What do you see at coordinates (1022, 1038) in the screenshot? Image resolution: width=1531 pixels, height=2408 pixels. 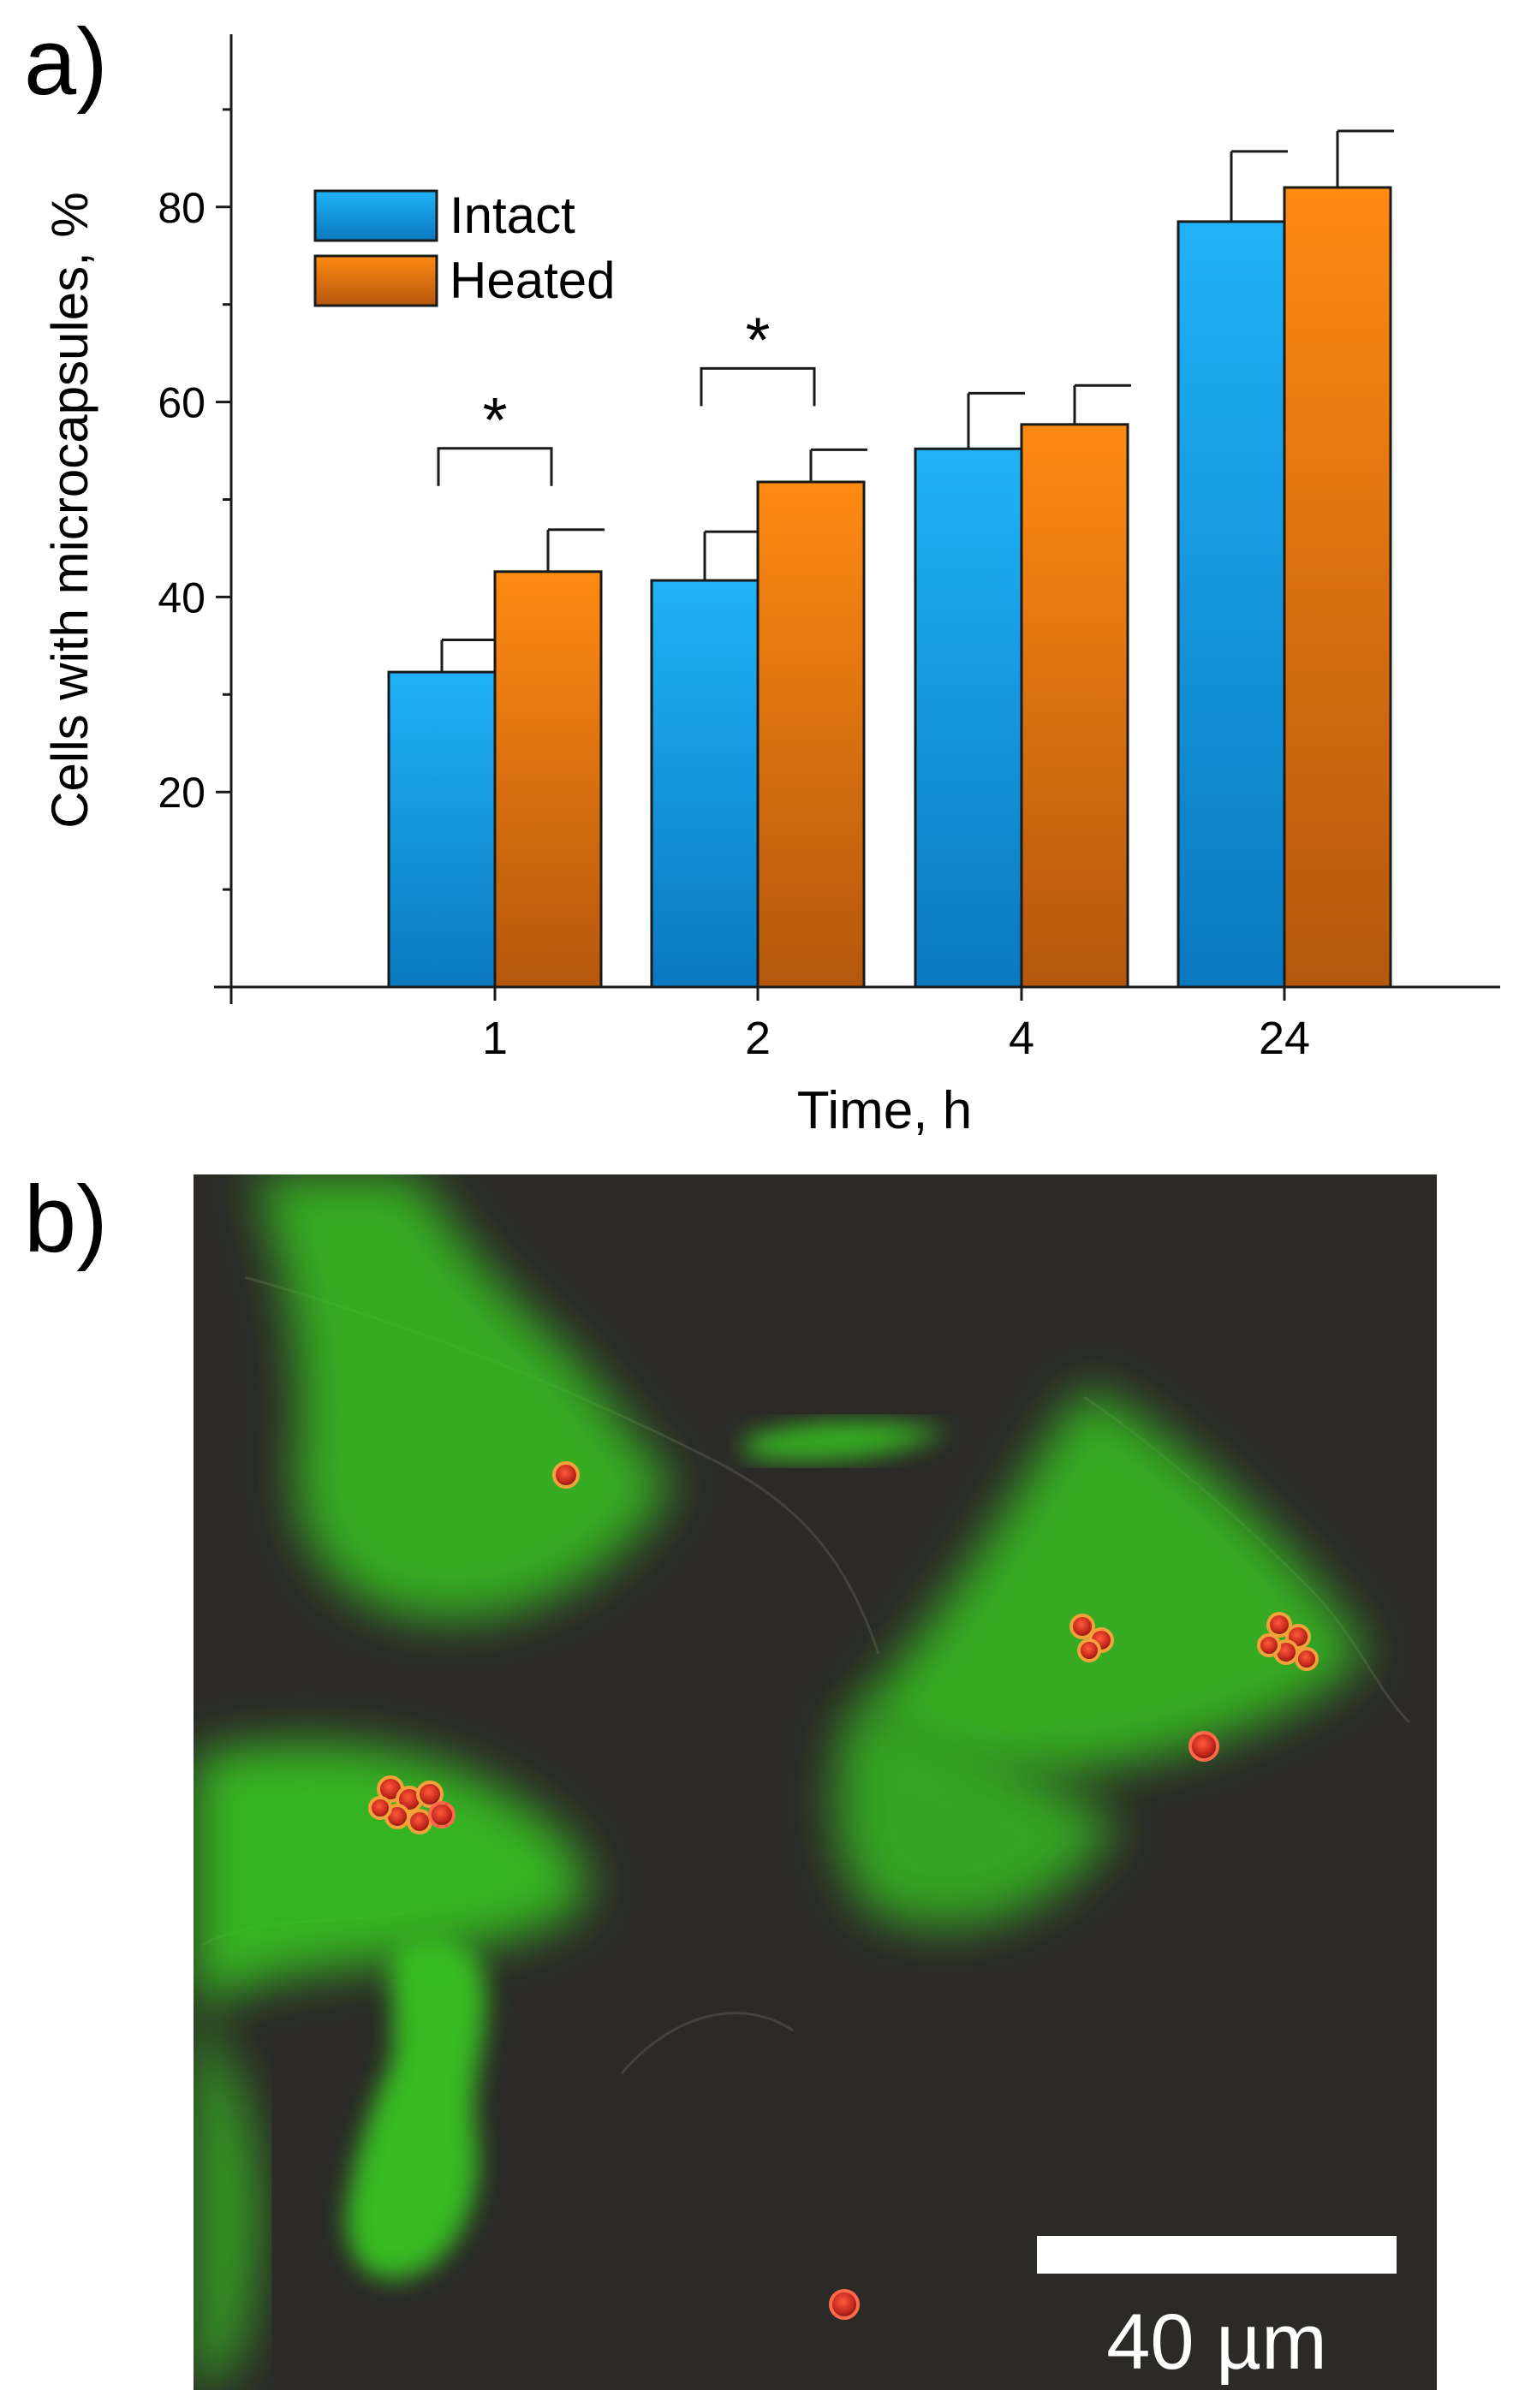 I see `x-tick-label: 4` at bounding box center [1022, 1038].